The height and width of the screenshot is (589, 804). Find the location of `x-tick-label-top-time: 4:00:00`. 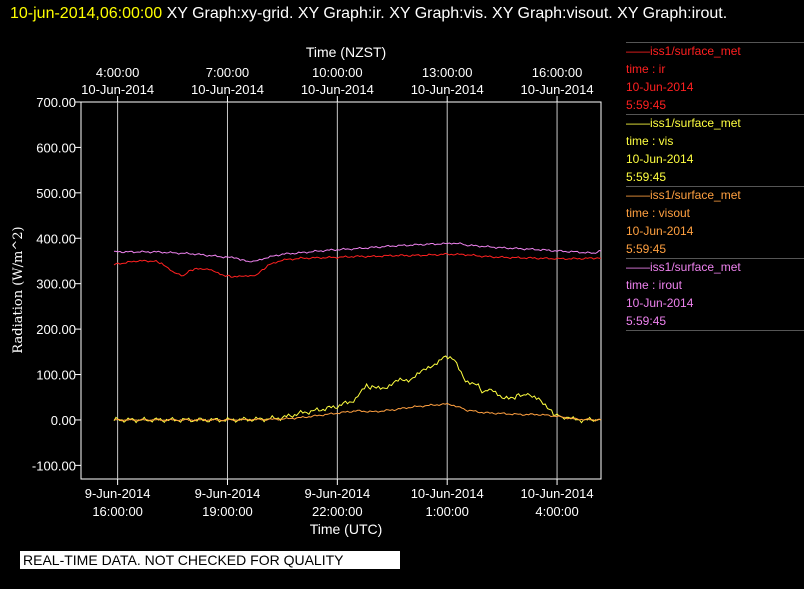

x-tick-label-top-time: 4:00:00 is located at coordinates (117, 72).